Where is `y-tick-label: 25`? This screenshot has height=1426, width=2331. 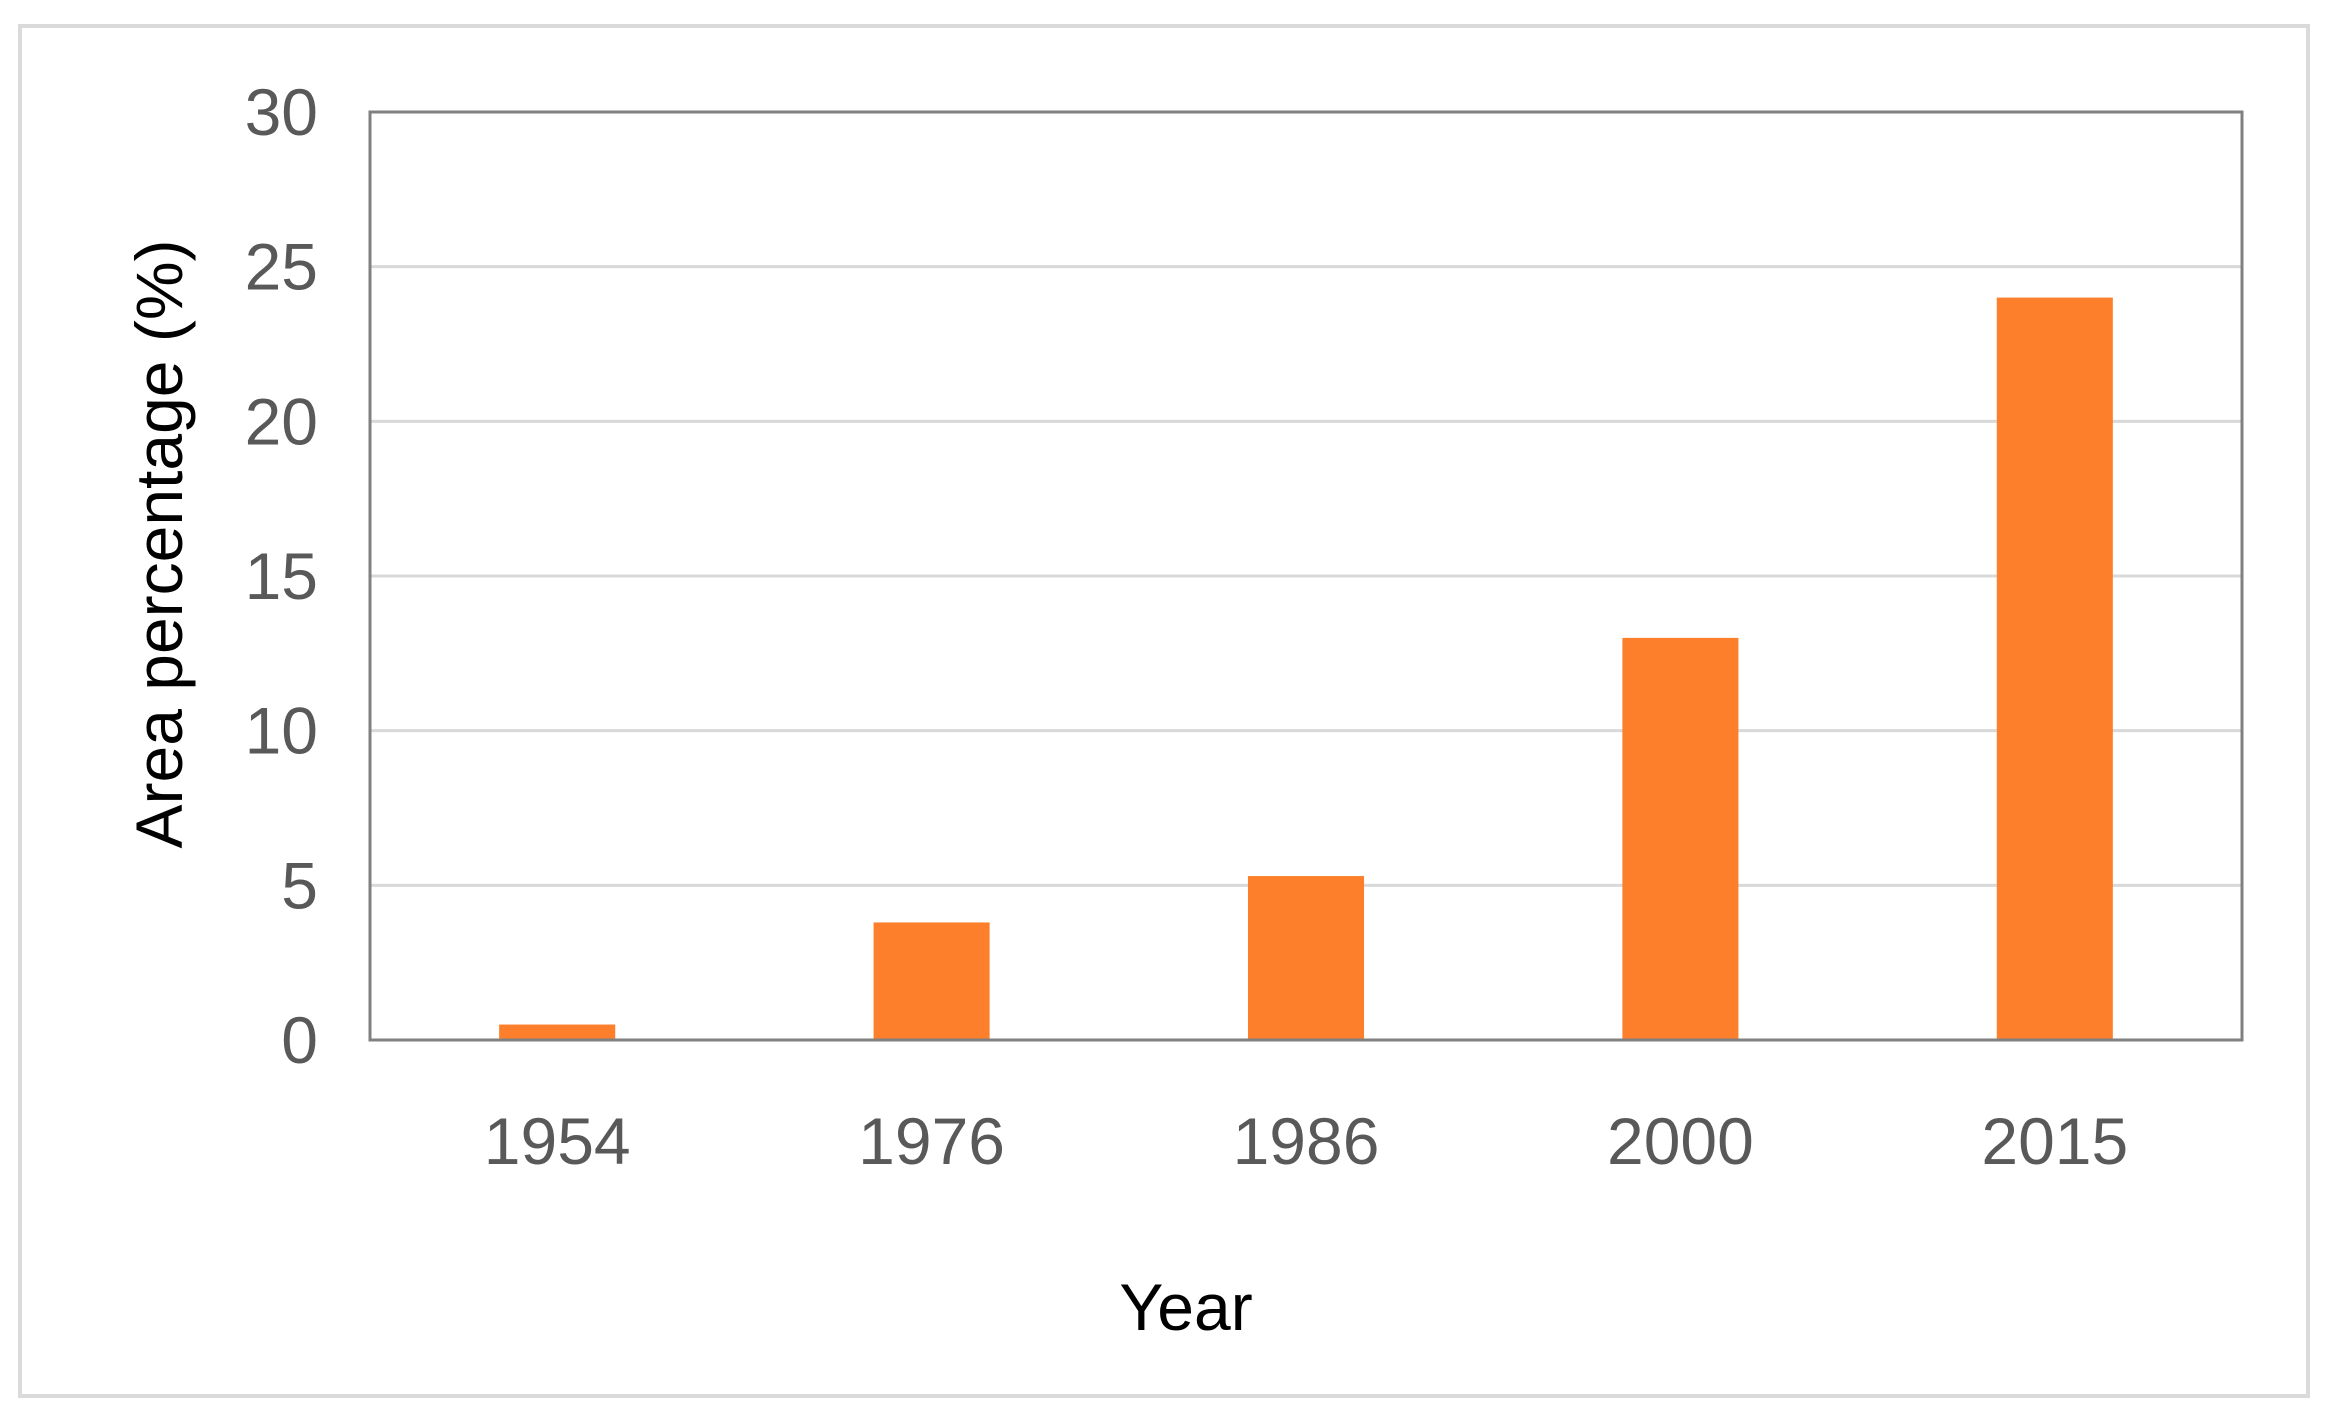 y-tick-label: 25 is located at coordinates (281, 267).